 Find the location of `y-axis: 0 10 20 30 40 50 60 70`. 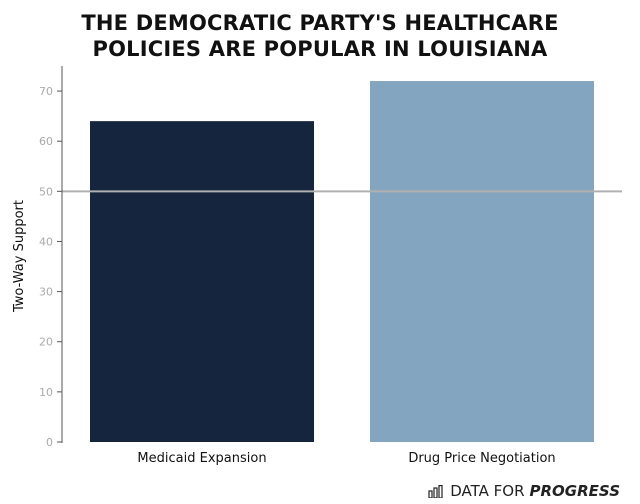

y-axis: 0 10 20 30 40 50 60 70 is located at coordinates (51, 257).